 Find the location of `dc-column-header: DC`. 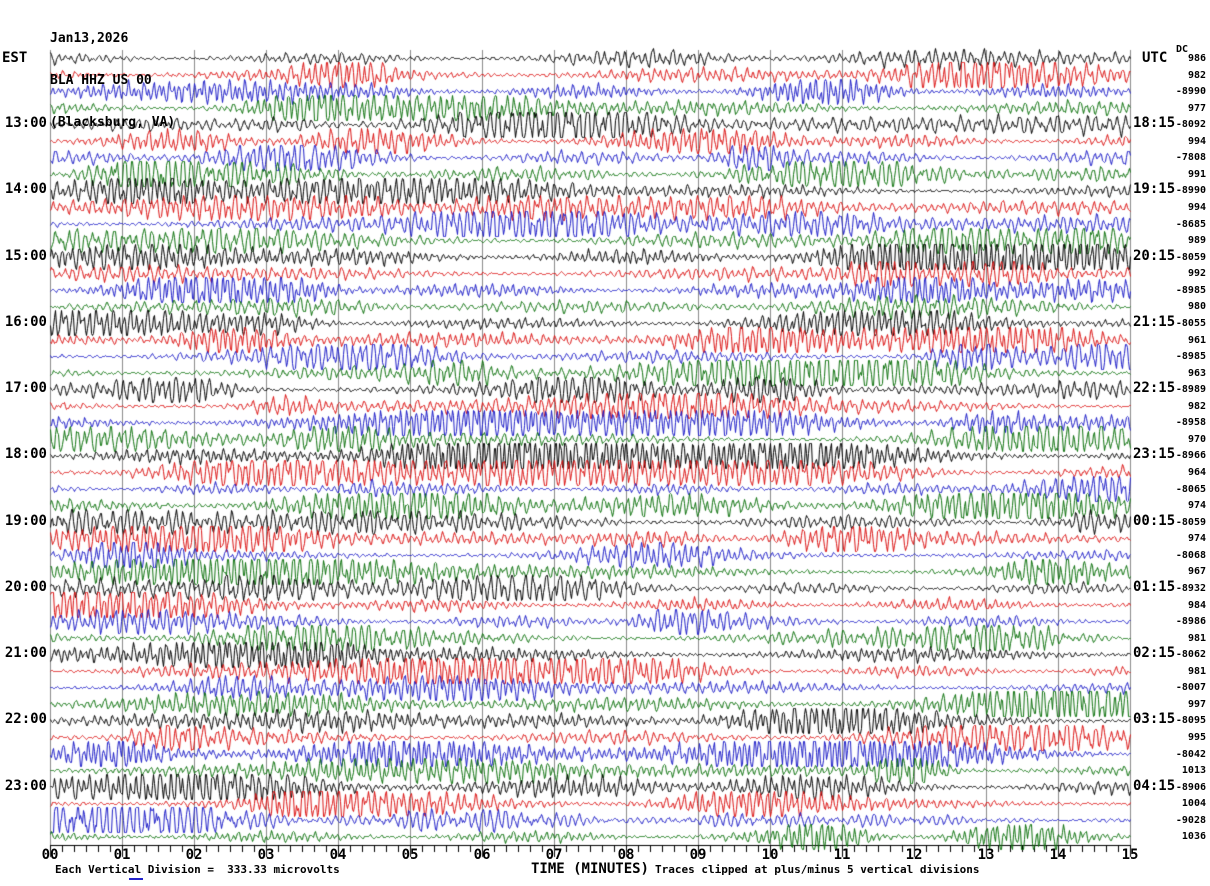

dc-column-header: DC is located at coordinates (1182, 49).